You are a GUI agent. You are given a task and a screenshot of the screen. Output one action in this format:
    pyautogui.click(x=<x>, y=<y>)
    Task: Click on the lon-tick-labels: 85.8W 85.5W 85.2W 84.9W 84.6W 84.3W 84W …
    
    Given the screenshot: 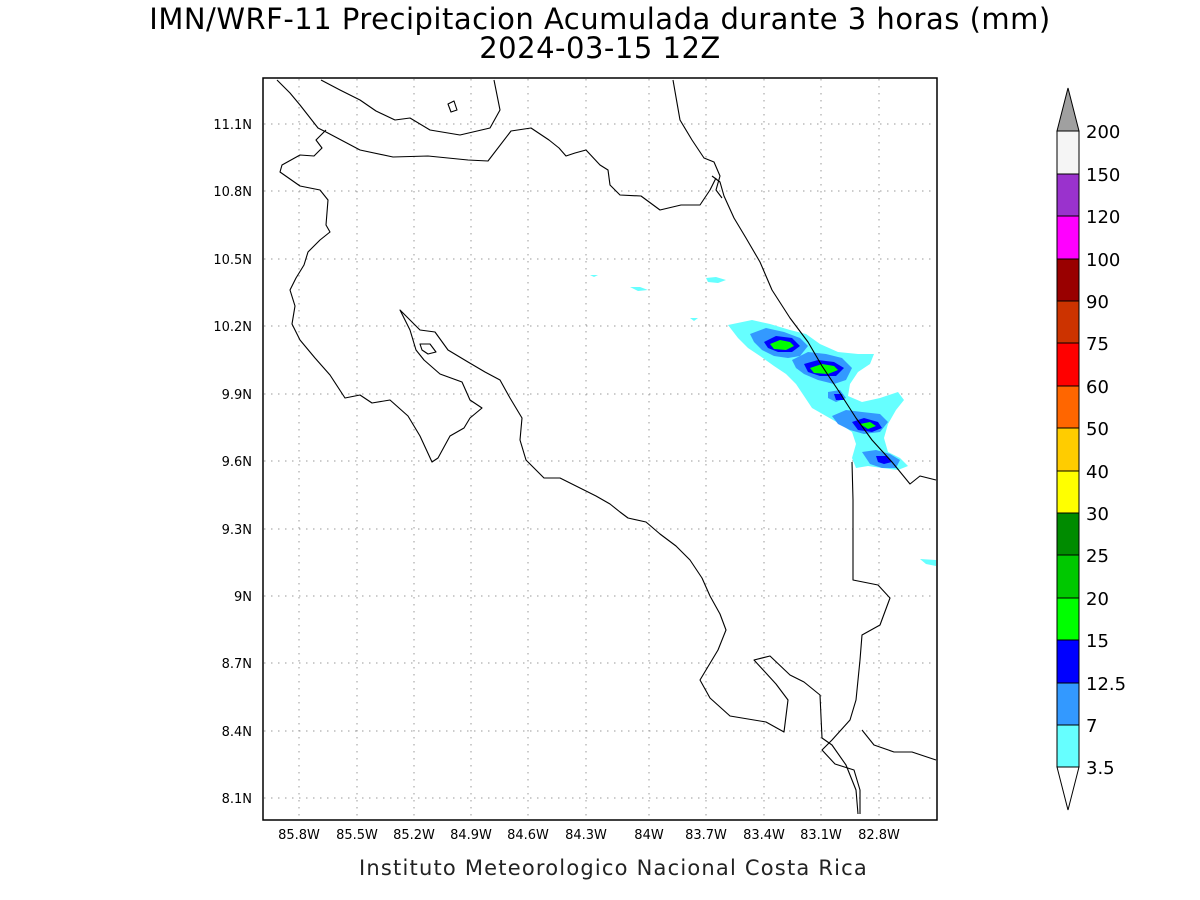 What is the action you would take?
    pyautogui.click(x=589, y=835)
    